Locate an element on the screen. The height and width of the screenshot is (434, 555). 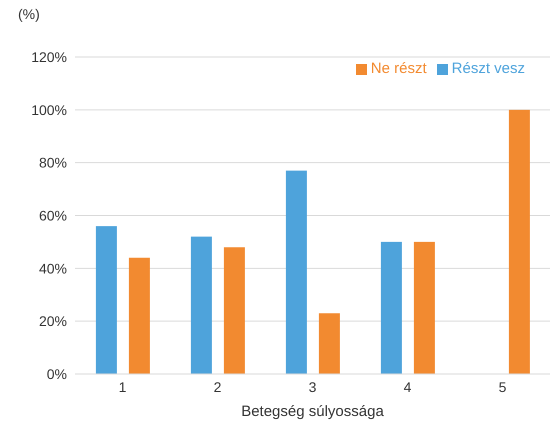
y-axis-title: (%) is located at coordinates (29, 14).